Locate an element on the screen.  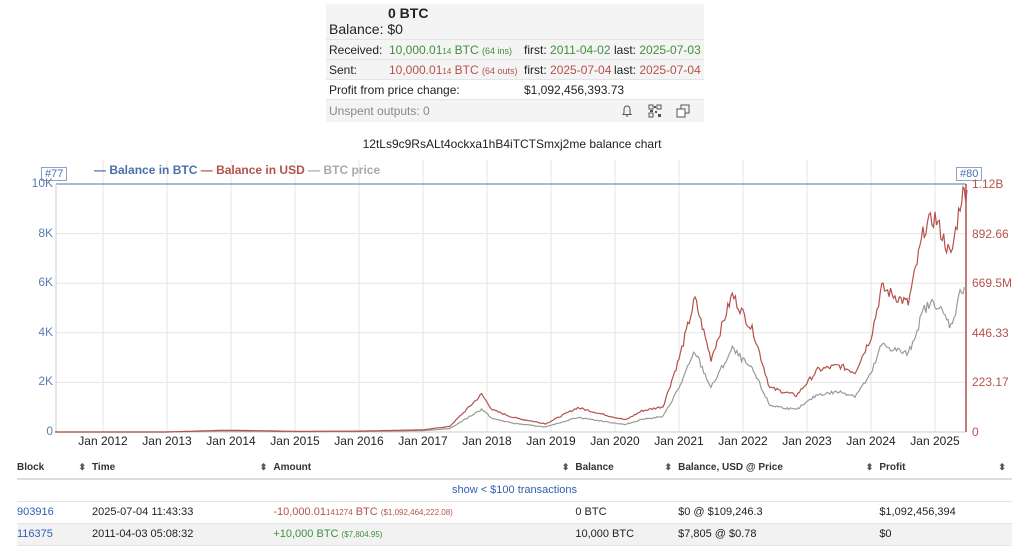
y-left-tick-label: 10K is located at coordinates (42, 183).